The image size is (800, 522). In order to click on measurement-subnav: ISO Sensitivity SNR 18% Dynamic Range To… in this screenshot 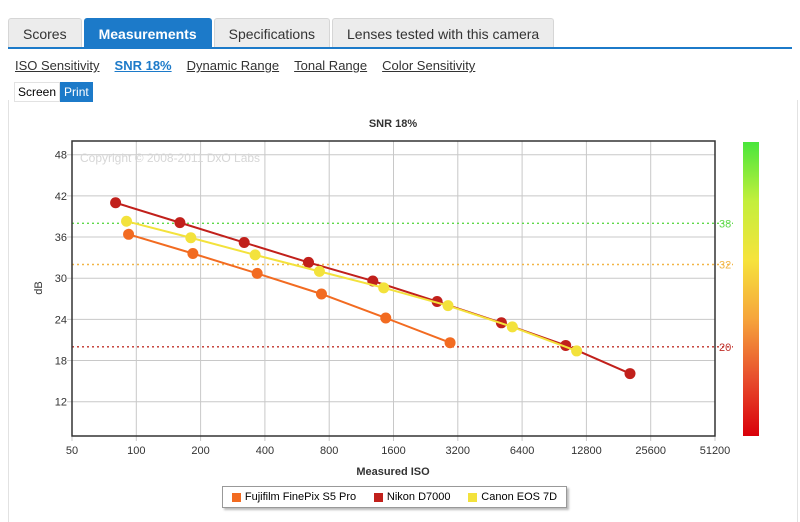, I will do `click(252, 65)`.